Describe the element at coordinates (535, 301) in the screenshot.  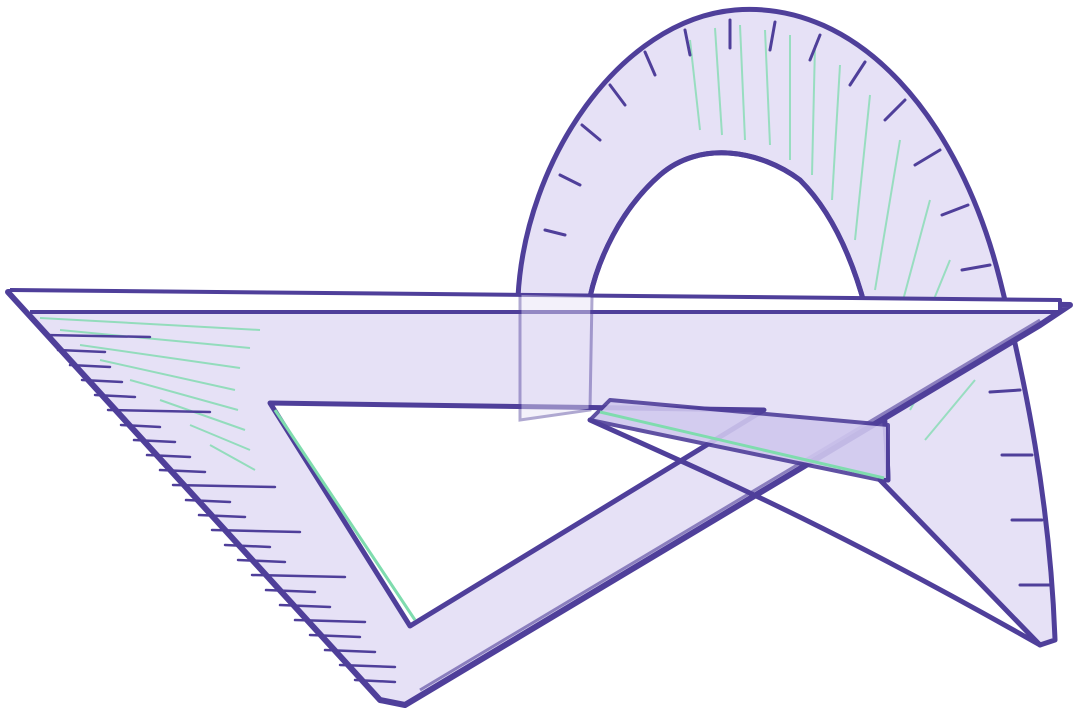
I see `set-square-top-edge` at that location.